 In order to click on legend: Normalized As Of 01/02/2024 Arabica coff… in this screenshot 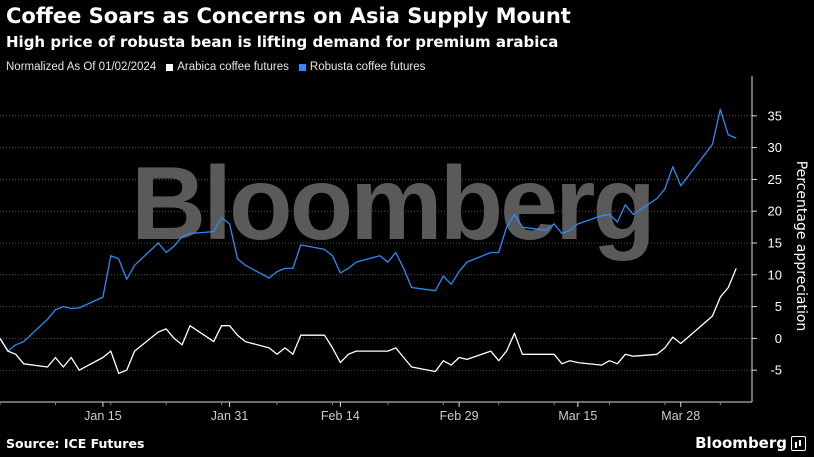, I will do `click(215, 67)`.